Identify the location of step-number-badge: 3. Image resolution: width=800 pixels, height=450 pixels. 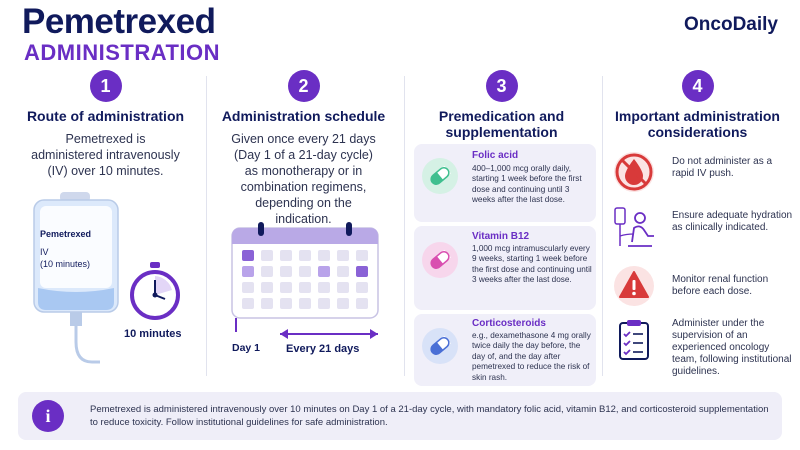
(501, 86).